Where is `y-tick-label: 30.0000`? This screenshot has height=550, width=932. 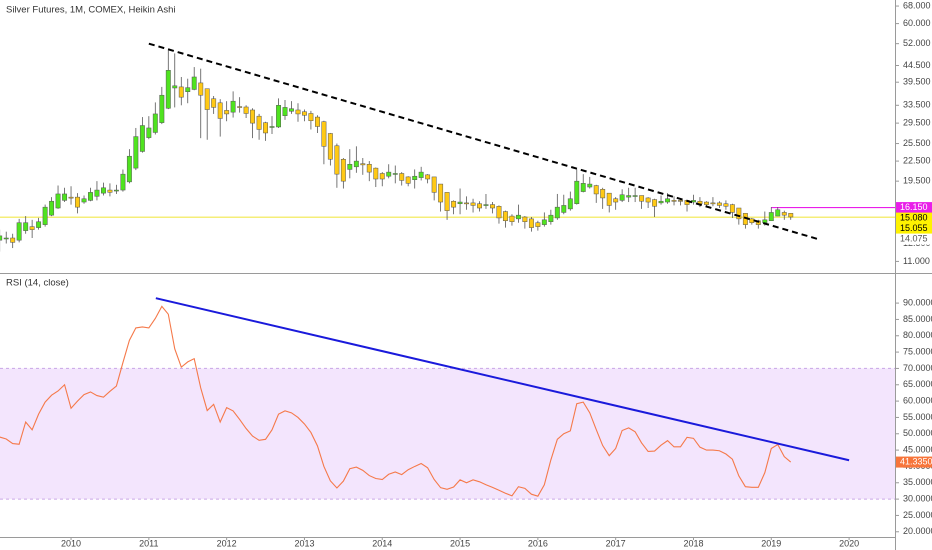 y-tick-label: 30.0000 is located at coordinates (917, 498).